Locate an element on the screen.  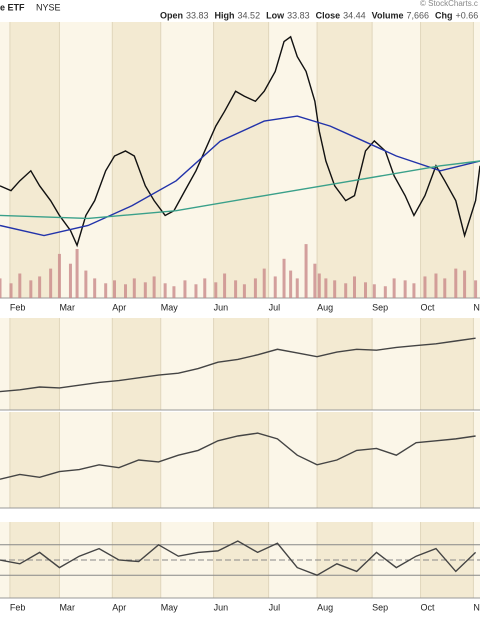
quote-value: 34.44 is located at coordinates (354, 15).